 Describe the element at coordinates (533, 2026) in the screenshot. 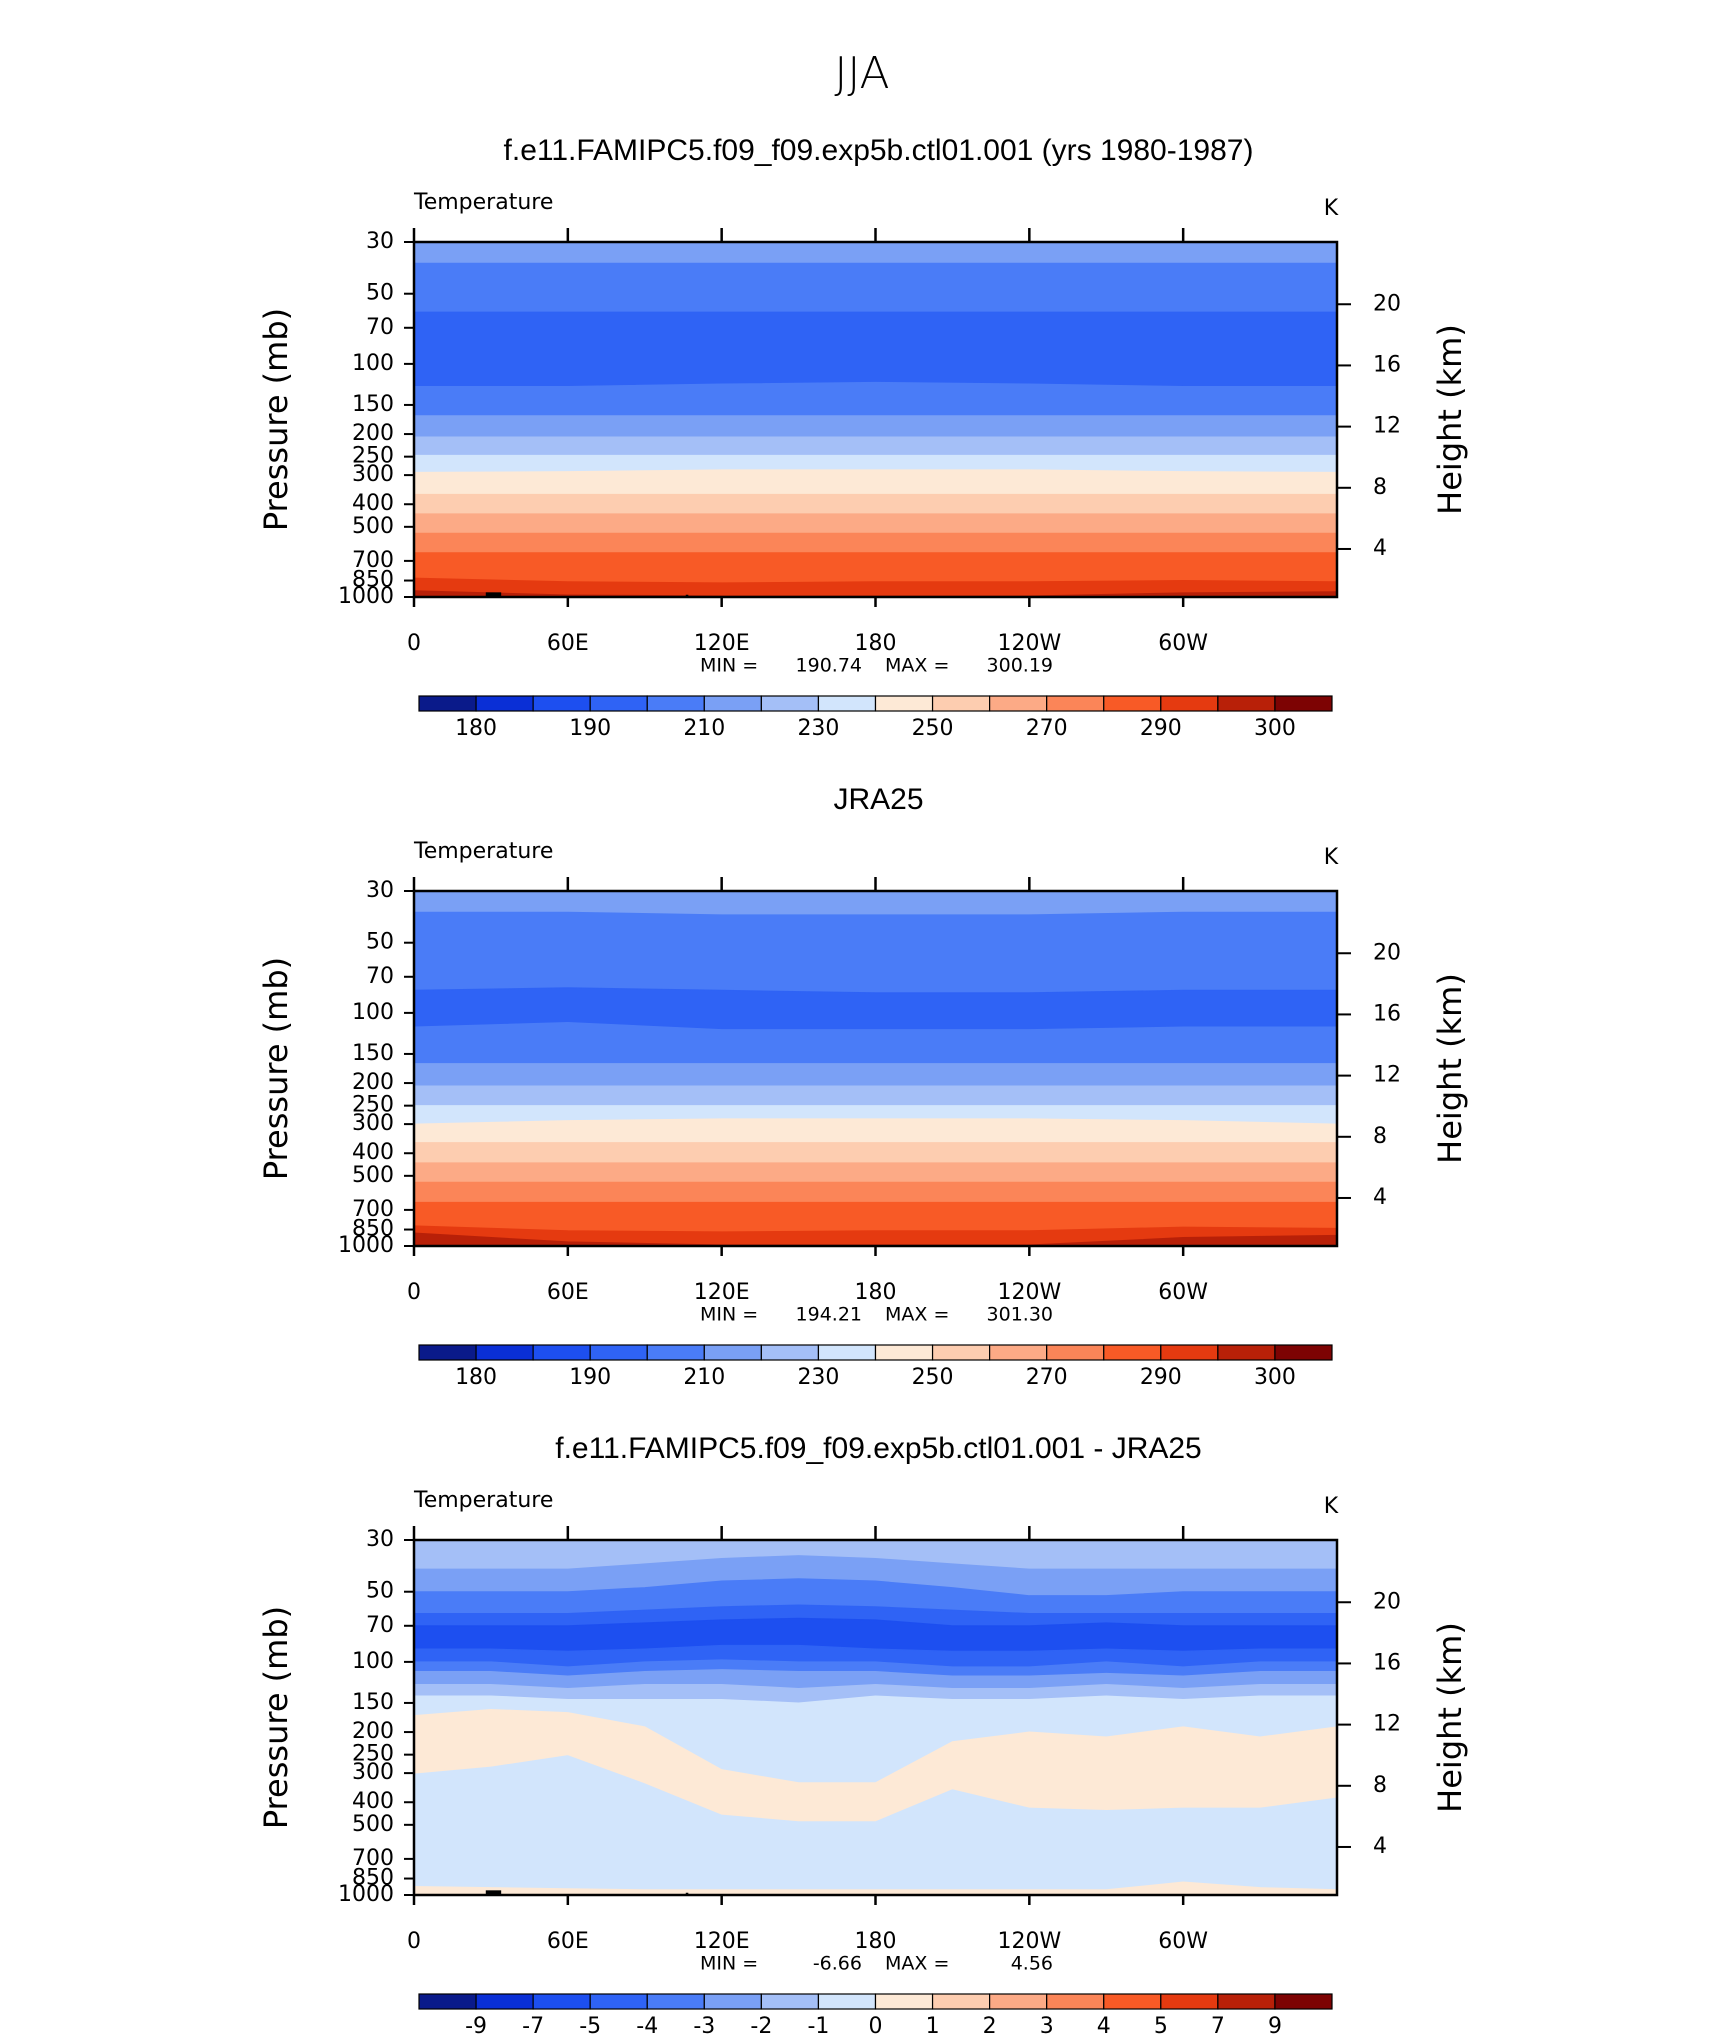

I see `colorbar-label: -7` at that location.